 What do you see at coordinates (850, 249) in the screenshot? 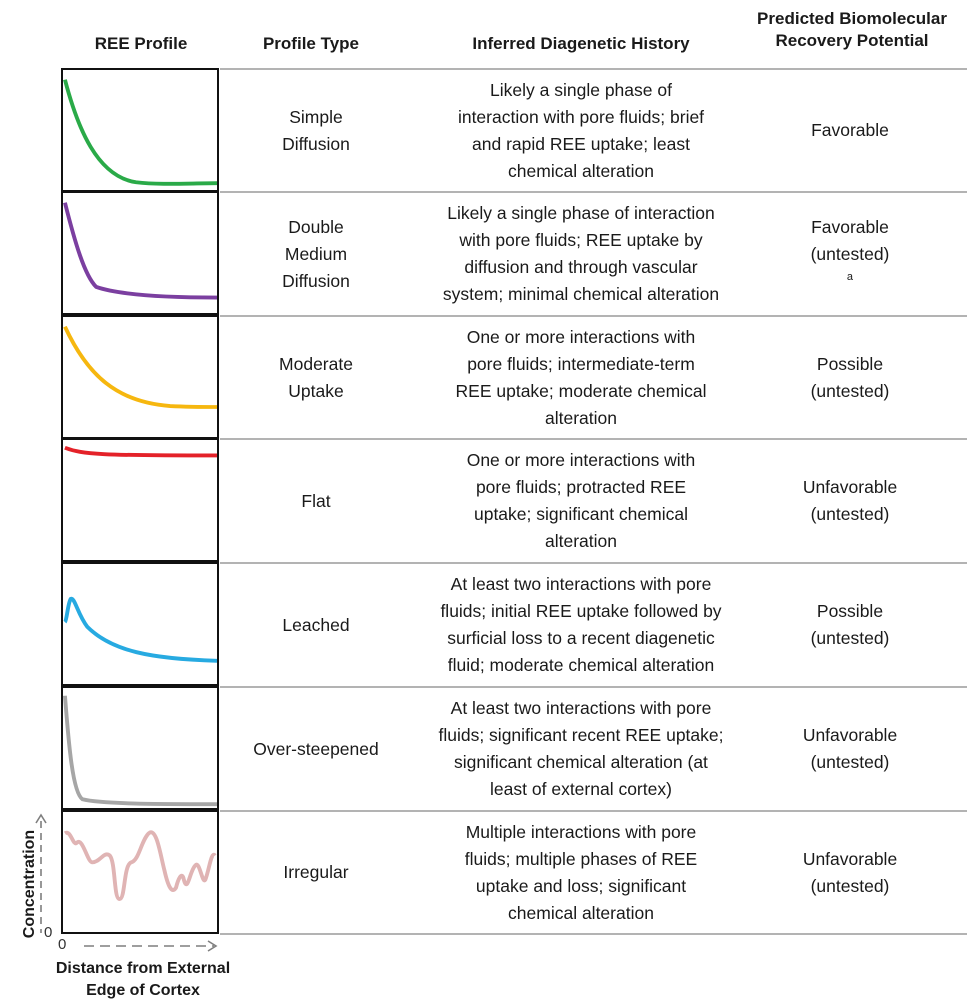
I see `recovery-cell: Favorable (untested) a` at bounding box center [850, 249].